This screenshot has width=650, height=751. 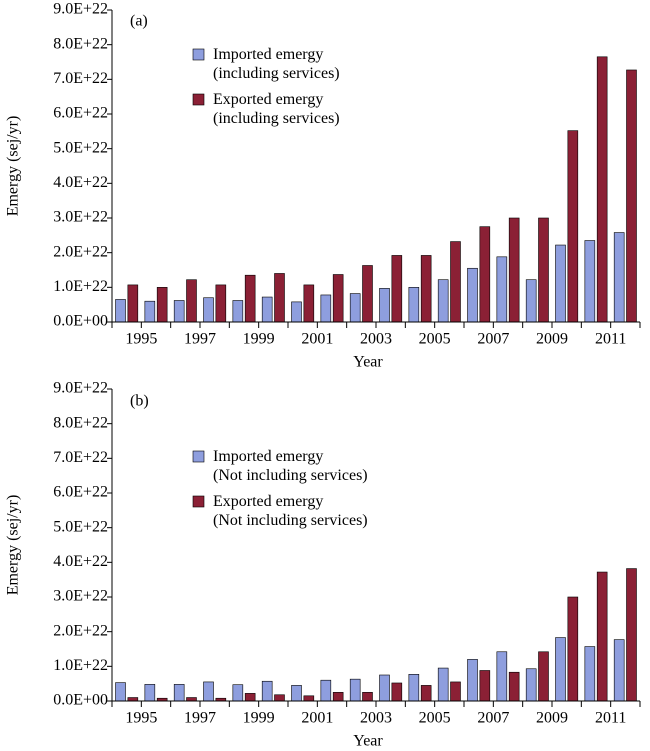 I want to click on panel-label: (b), so click(x=139, y=401).